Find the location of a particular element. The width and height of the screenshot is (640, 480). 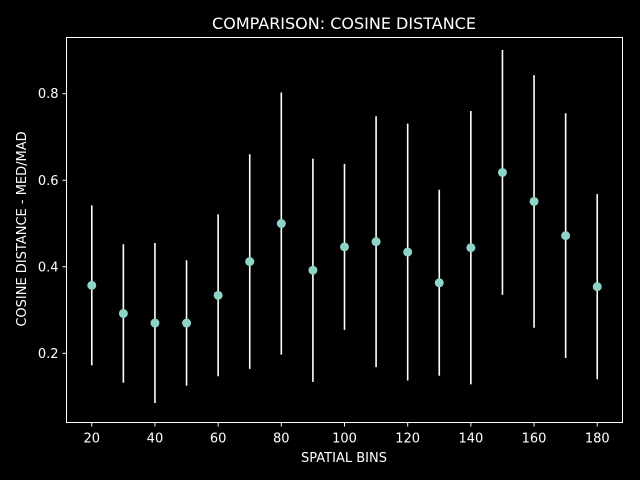

chart-title: COMPARISON: COSINE DISTANCE is located at coordinates (344, 23).